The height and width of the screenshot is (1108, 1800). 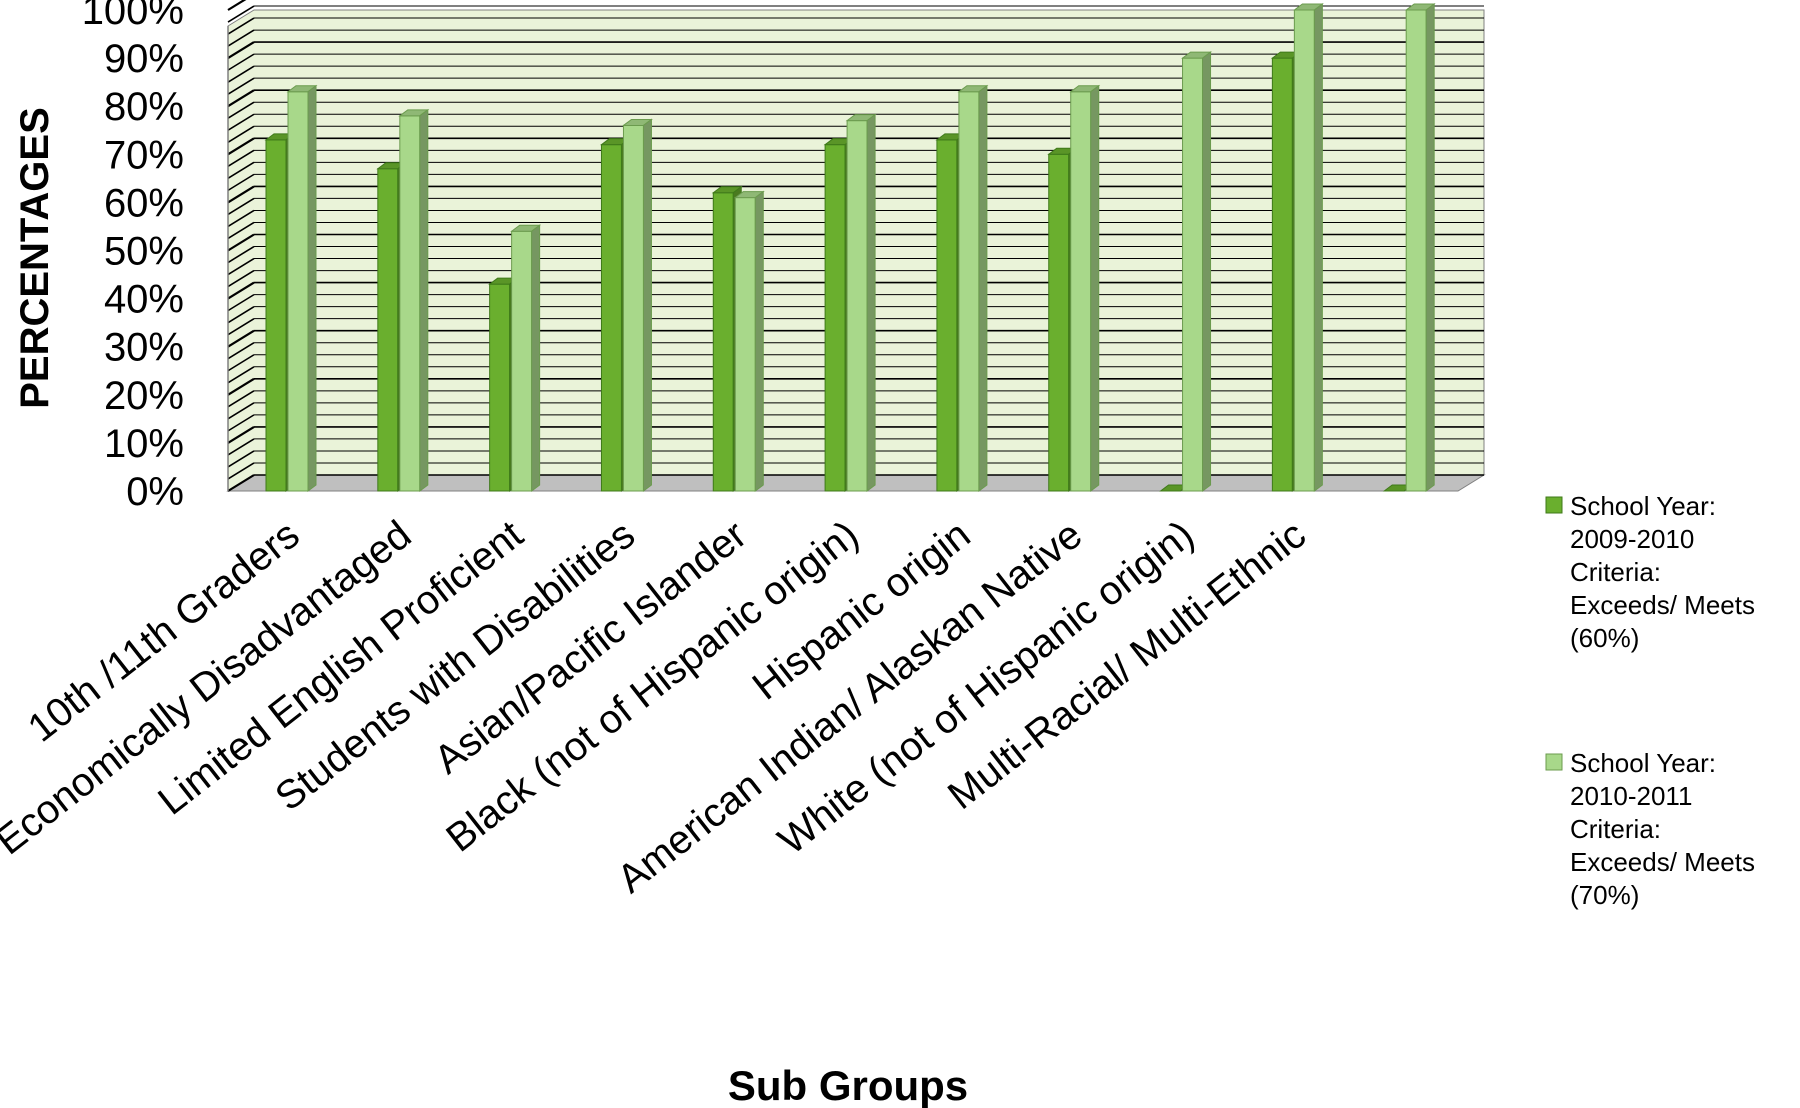 I want to click on y-axis-title: PERCENTAGES, so click(x=35, y=258).